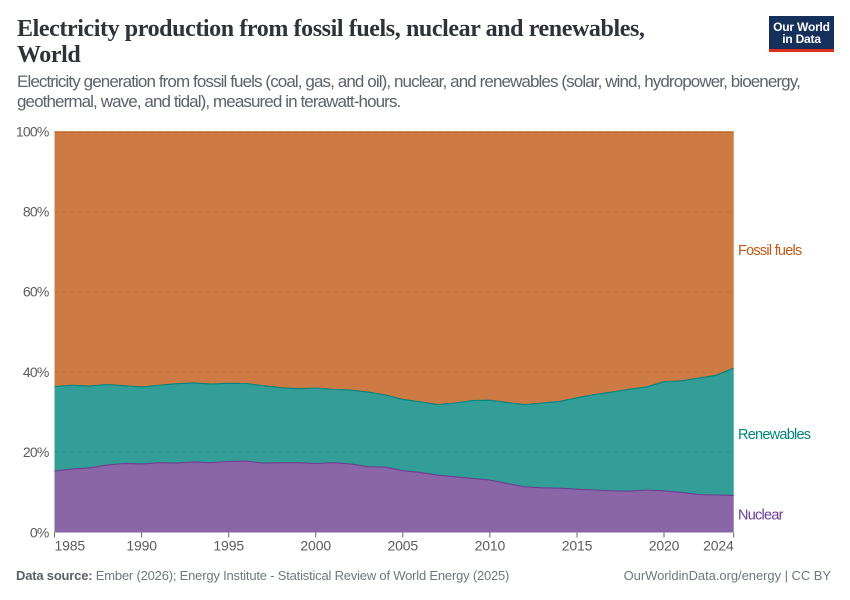 This screenshot has height=600, width=850. I want to click on svg-text: Renewables, so click(774, 435).